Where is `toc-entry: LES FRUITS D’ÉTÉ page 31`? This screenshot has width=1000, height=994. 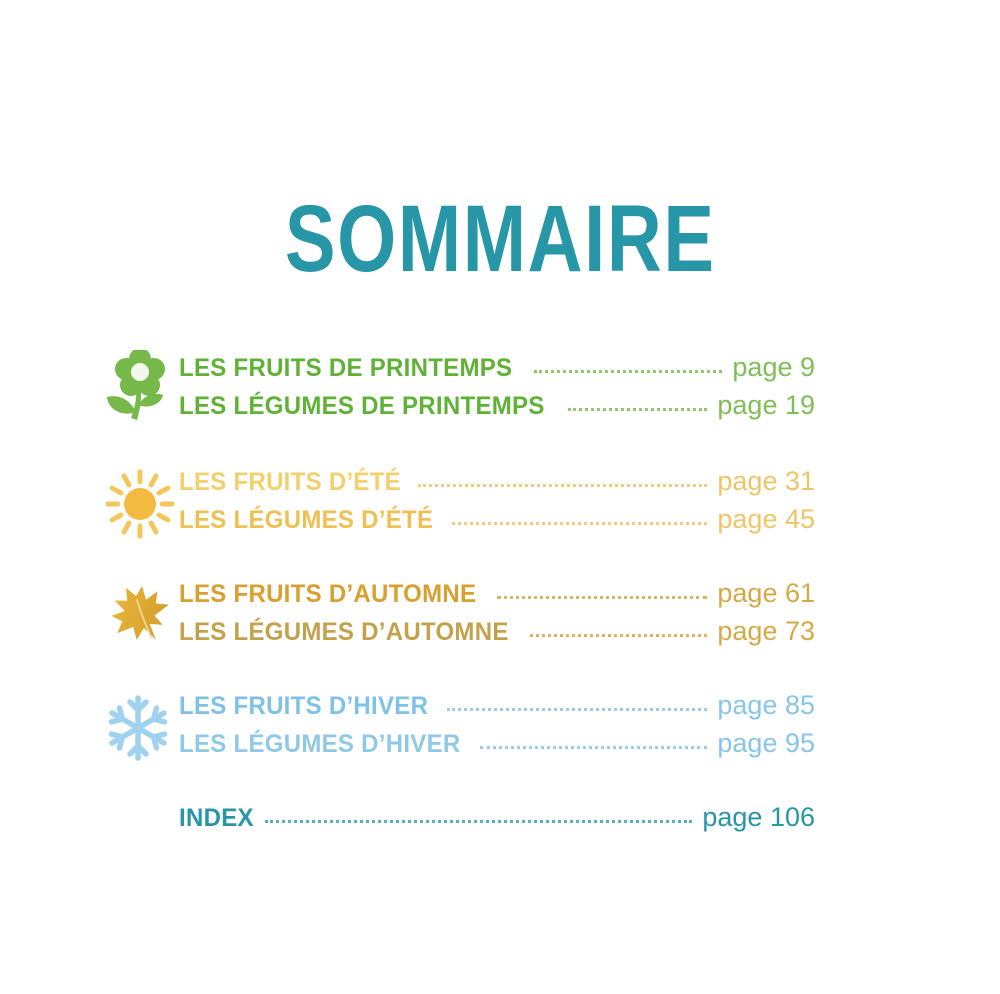 toc-entry: LES FRUITS D’ÉTÉ page 31 is located at coordinates (497, 485).